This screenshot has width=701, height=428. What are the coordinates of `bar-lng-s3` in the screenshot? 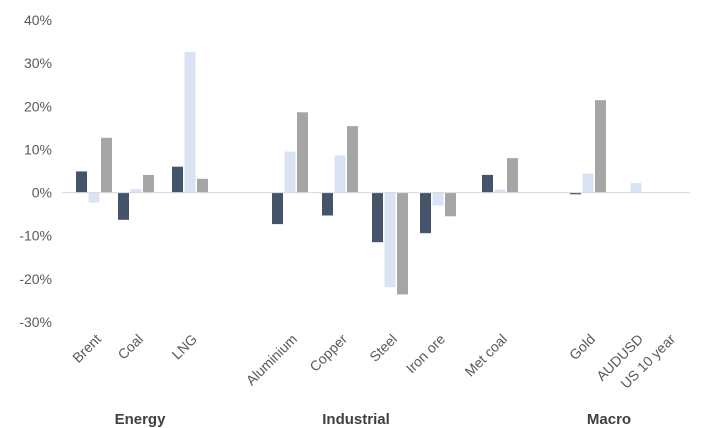 It's located at (202, 185).